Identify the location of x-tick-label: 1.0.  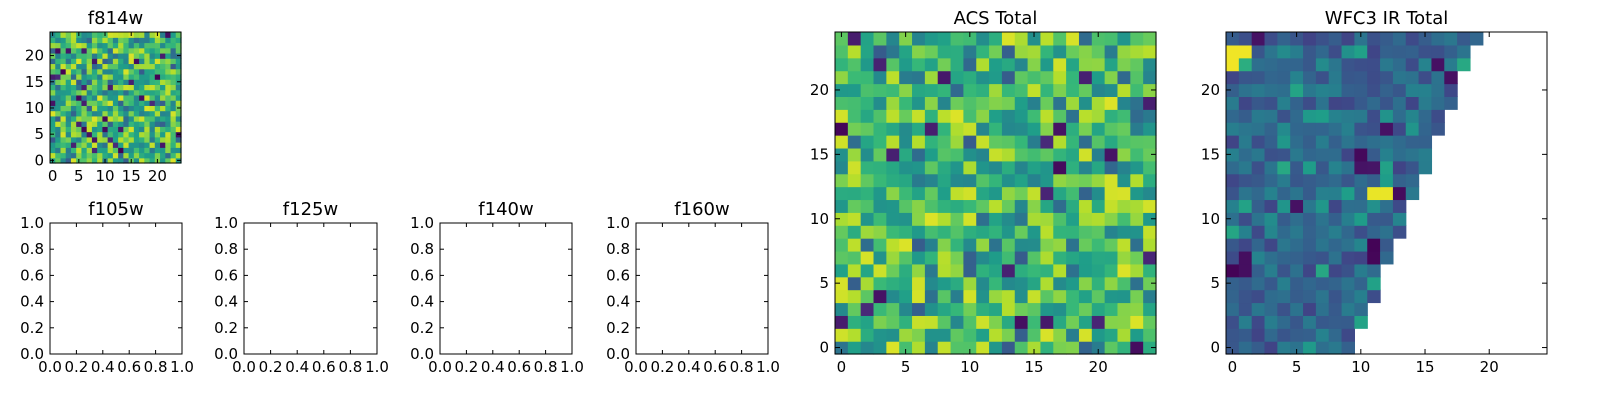
(572, 367).